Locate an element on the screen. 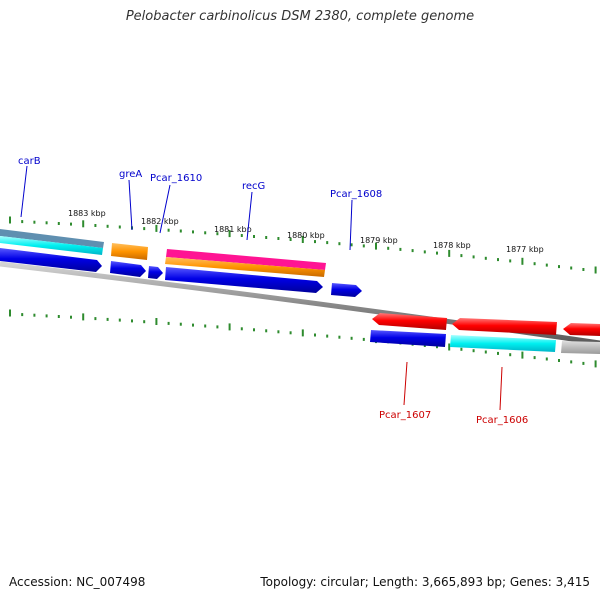 This screenshot has width=600, height=600. gene-next-reverse is located at coordinates (581, 329).